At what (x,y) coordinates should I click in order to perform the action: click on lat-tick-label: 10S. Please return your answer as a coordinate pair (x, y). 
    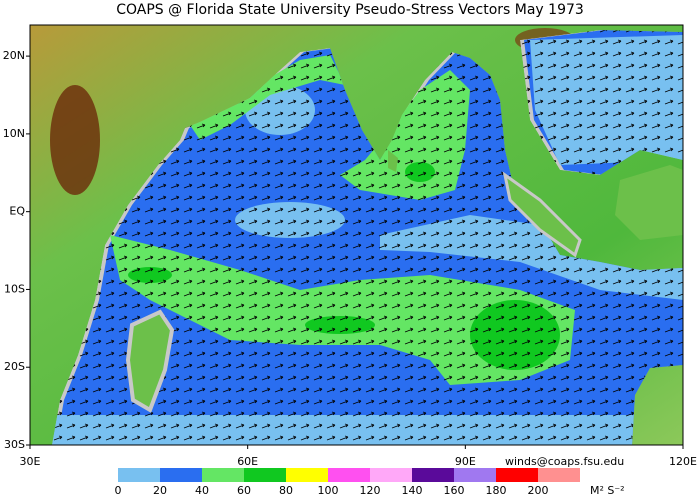
    Looking at the image, I should click on (14, 288).